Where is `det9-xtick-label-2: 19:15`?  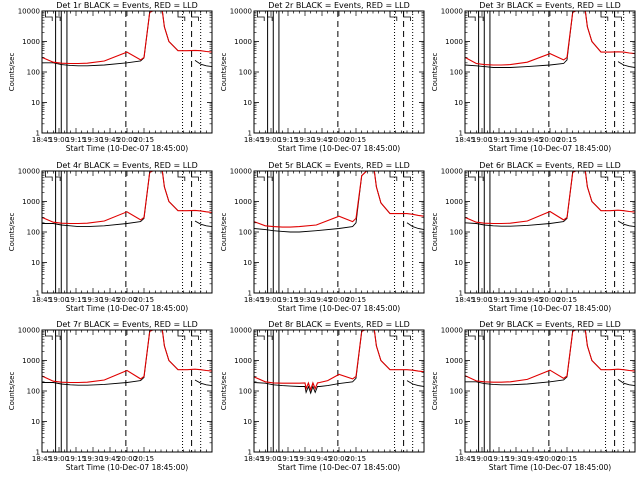 det9-xtick-label-2: 19:15 is located at coordinates (499, 459).